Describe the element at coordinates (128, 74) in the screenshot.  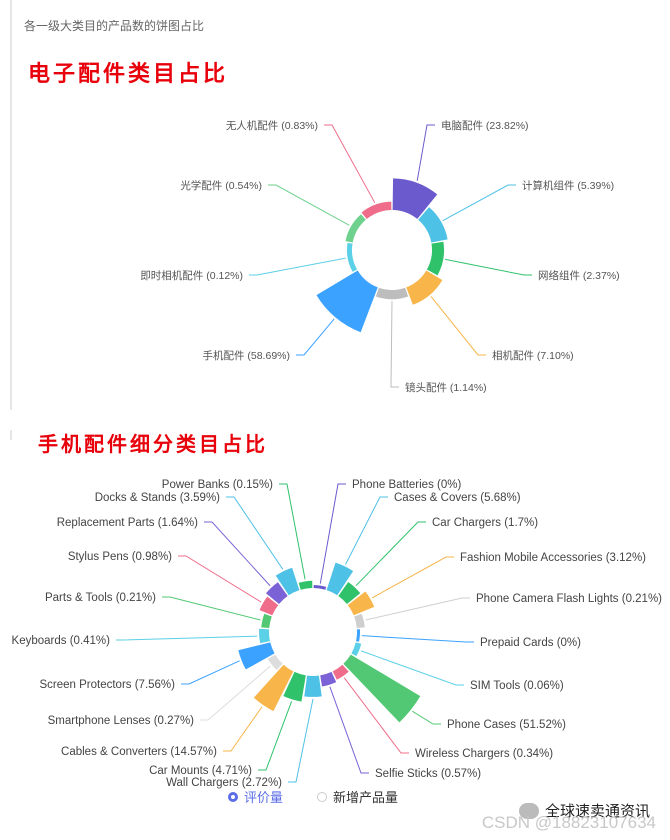
I see `electronics-section-title: 电子配件类目占比` at that location.